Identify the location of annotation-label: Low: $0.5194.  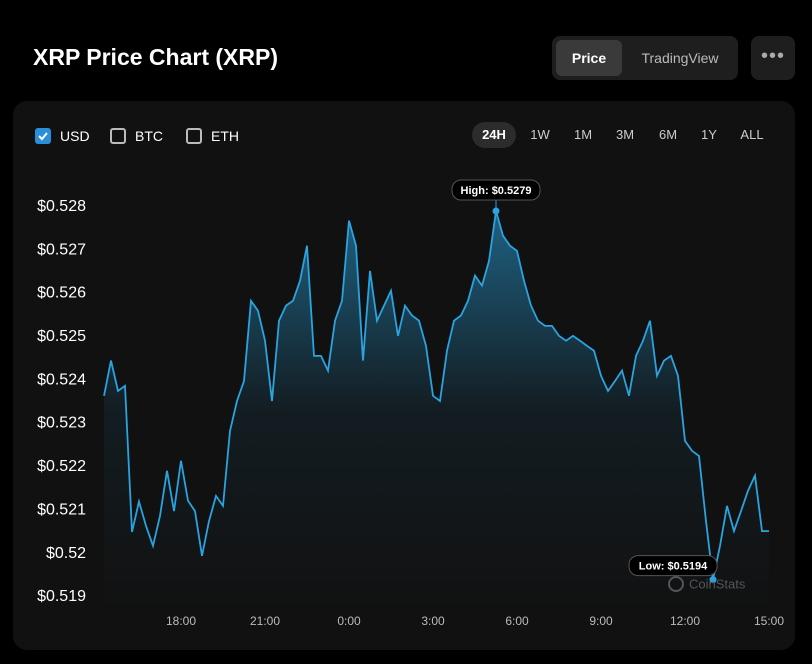
(673, 567).